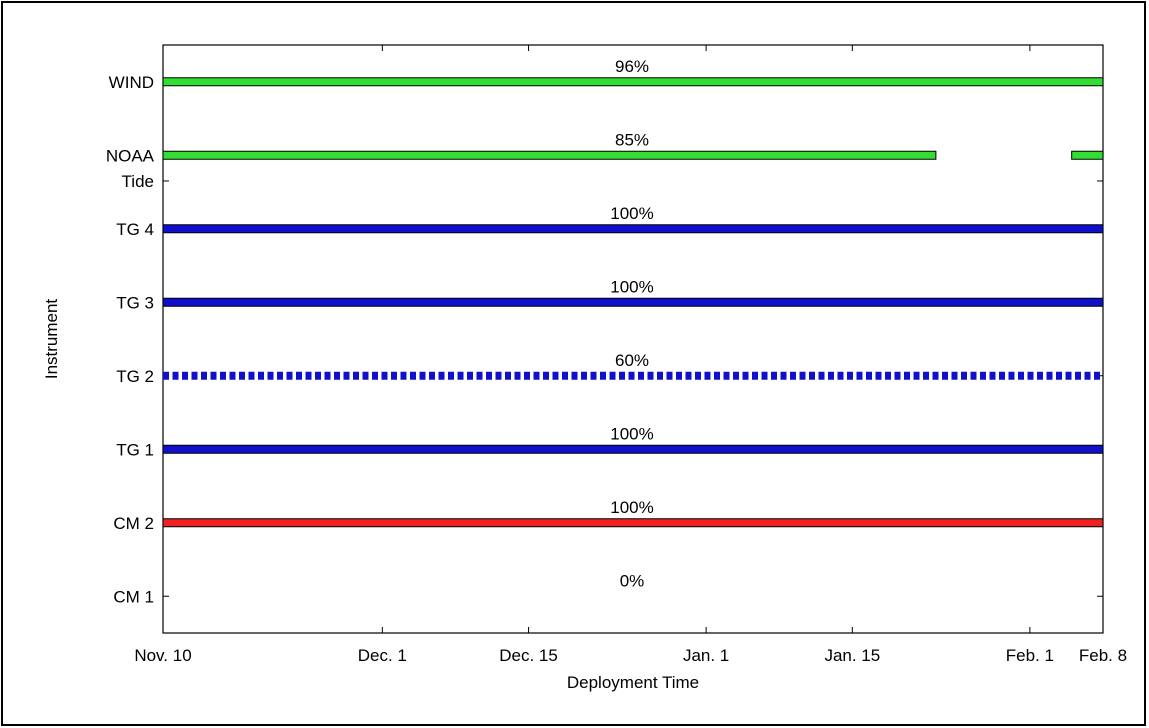 This screenshot has height=728, width=1149. What do you see at coordinates (631, 213) in the screenshot?
I see `percent-label-tg-4: 100%` at bounding box center [631, 213].